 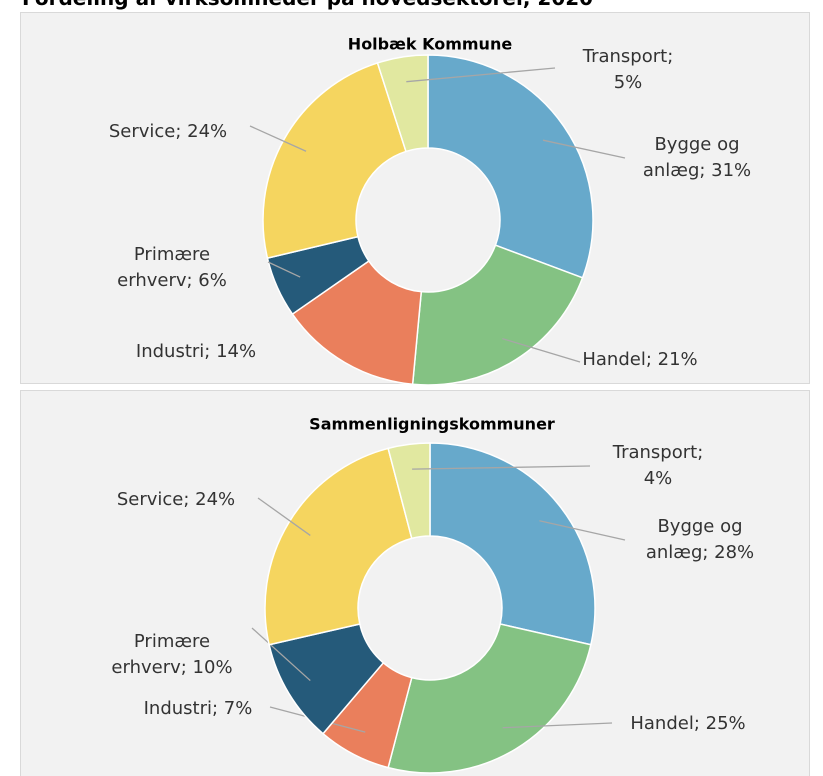 I want to click on chart-title: Sammenligningskommuner, so click(x=432, y=424).